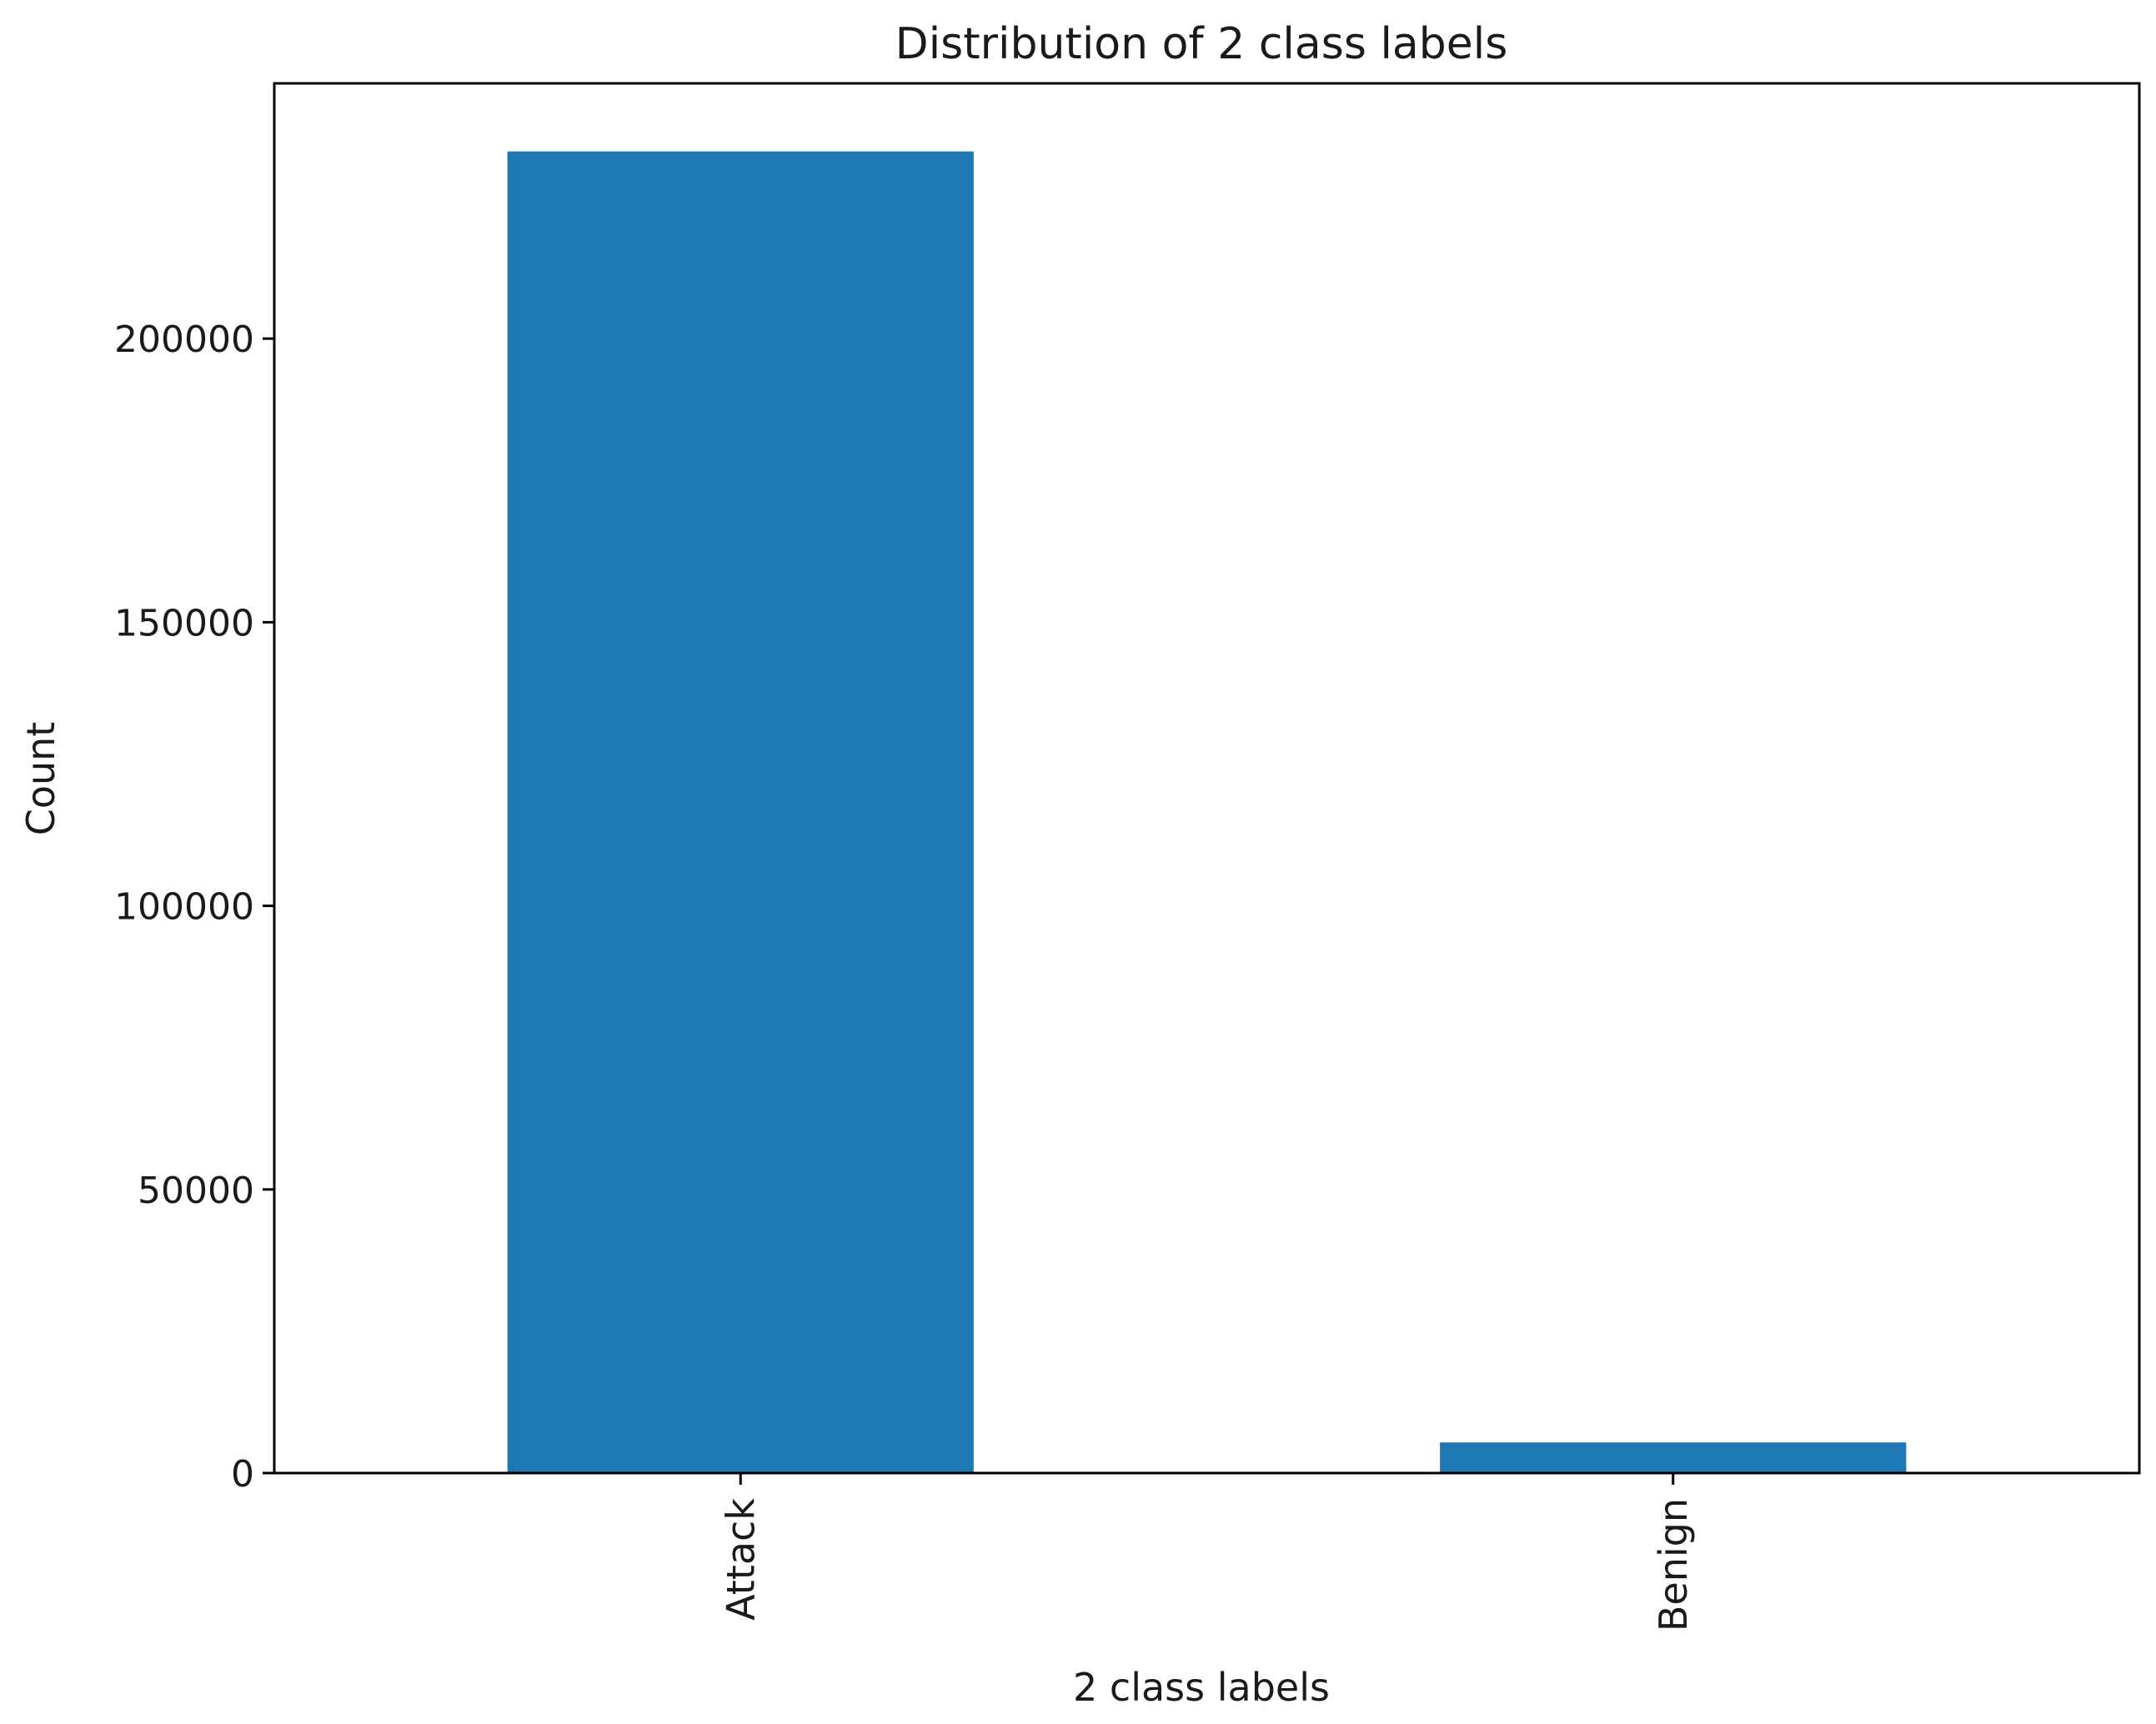 This screenshot has height=1724, width=2156. Describe the element at coordinates (1673, 1564) in the screenshot. I see `x-tick-label: Benign` at that location.